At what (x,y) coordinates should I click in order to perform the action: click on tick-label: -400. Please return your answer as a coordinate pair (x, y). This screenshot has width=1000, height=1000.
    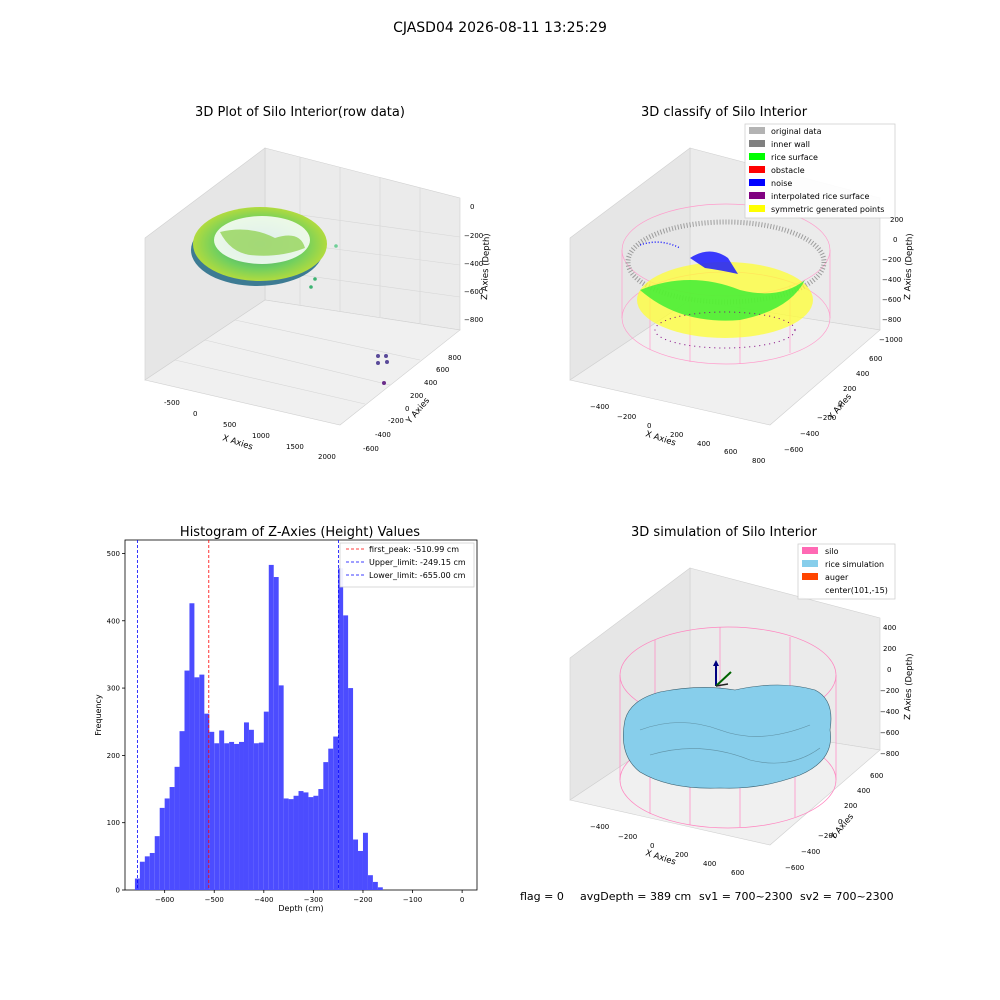
    Looking at the image, I should click on (383, 435).